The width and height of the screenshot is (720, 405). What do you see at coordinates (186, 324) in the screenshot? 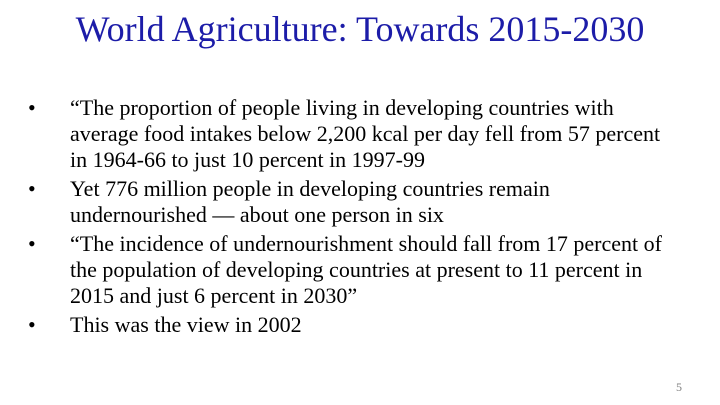
I see `bullet-text: This was the view in 2002` at bounding box center [186, 324].